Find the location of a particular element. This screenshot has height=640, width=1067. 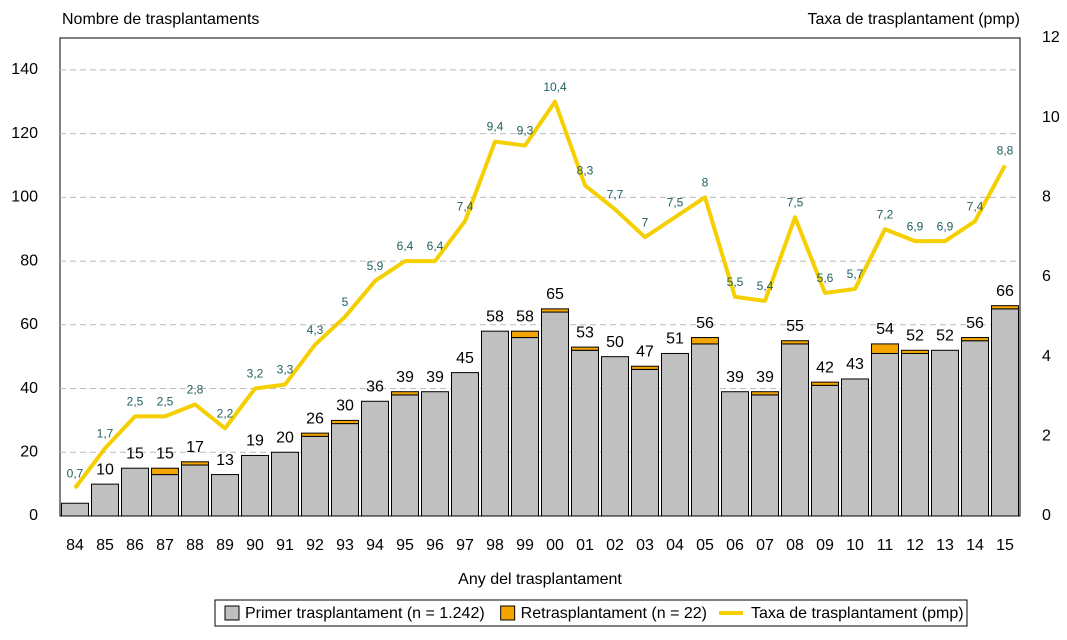

x-tick-label: 94 is located at coordinates (375, 545).